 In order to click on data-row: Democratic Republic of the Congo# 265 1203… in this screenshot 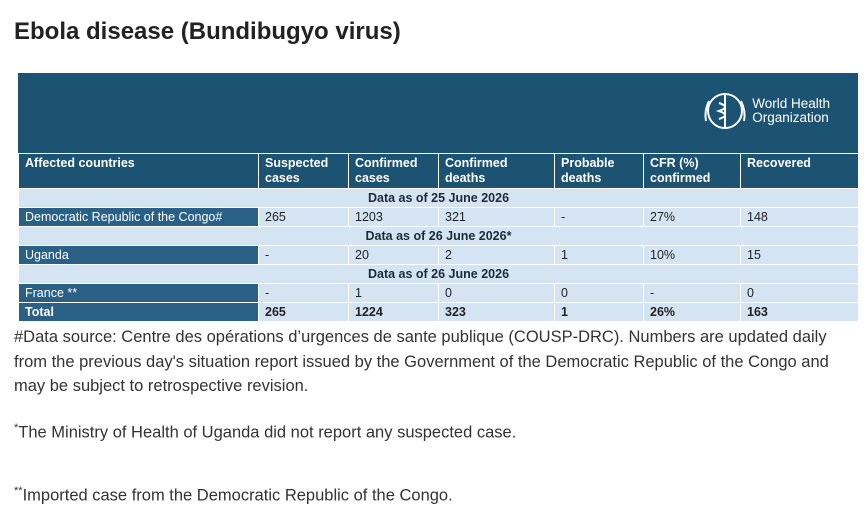, I will do `click(438, 217)`.